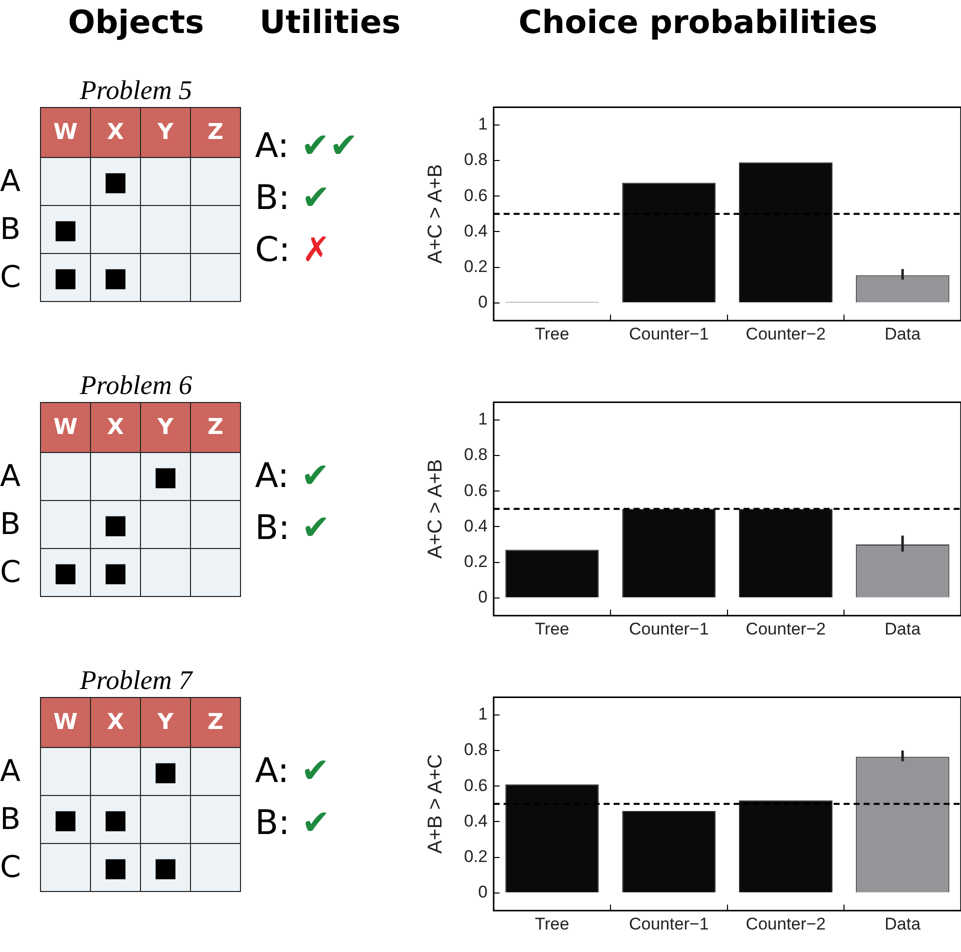  I want to click on text: A: ✔✔, so click(306, 146).